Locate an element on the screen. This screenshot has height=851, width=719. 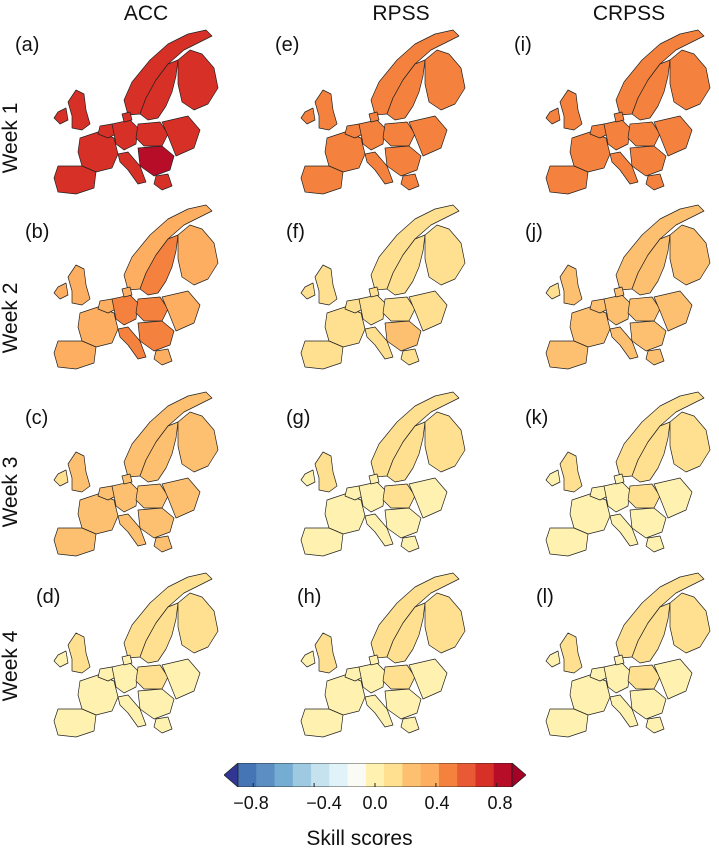
colorbar-tick-neg-0.4: −0.4 is located at coordinates (324, 803).